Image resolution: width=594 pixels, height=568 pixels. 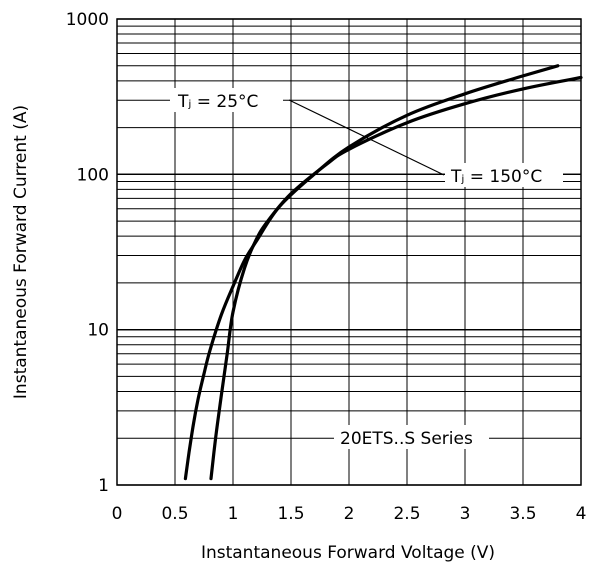 I want to click on y-axis-title: Instantaneous Forward Current (A), so click(x=21, y=252).